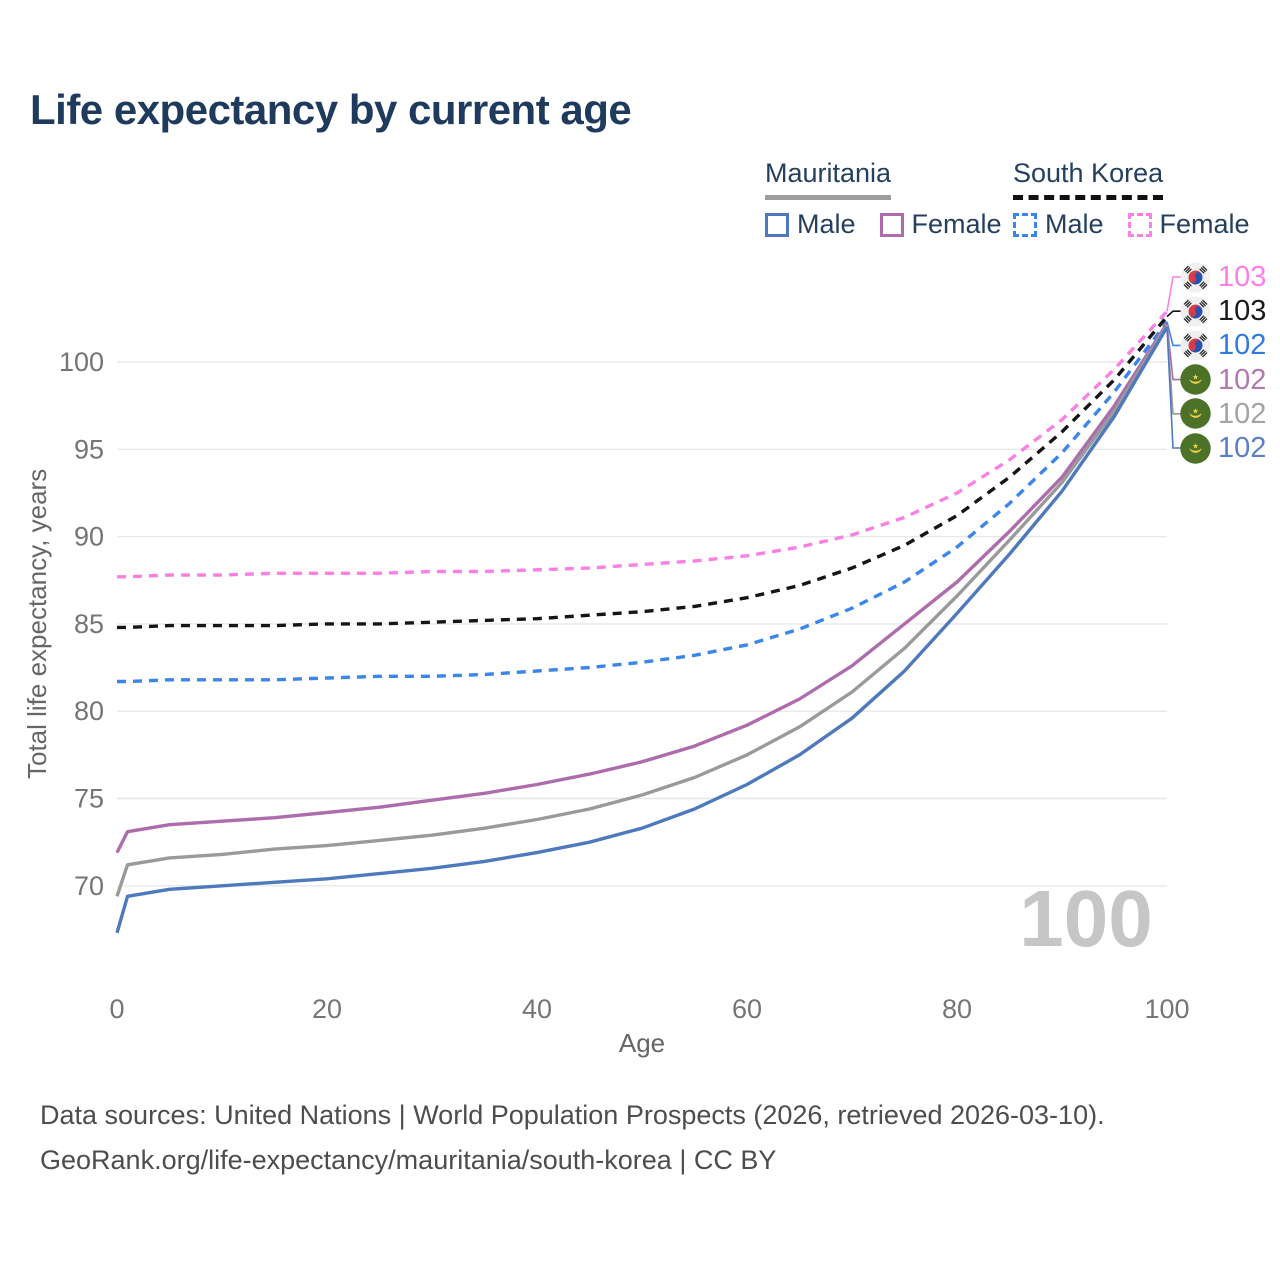 Image resolution: width=1280 pixels, height=1280 pixels. I want to click on y-tick-label: 80, so click(89, 711).